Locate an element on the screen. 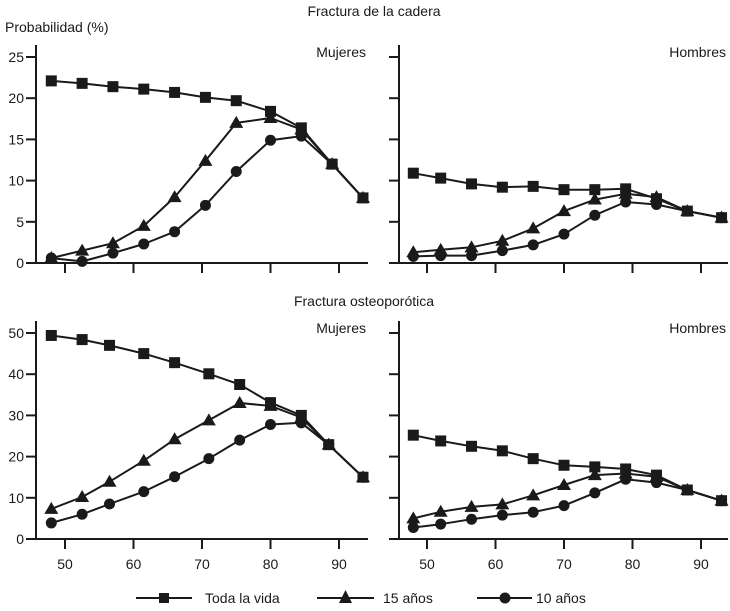  legend-label-lifetime: Toda la vida is located at coordinates (242, 598).